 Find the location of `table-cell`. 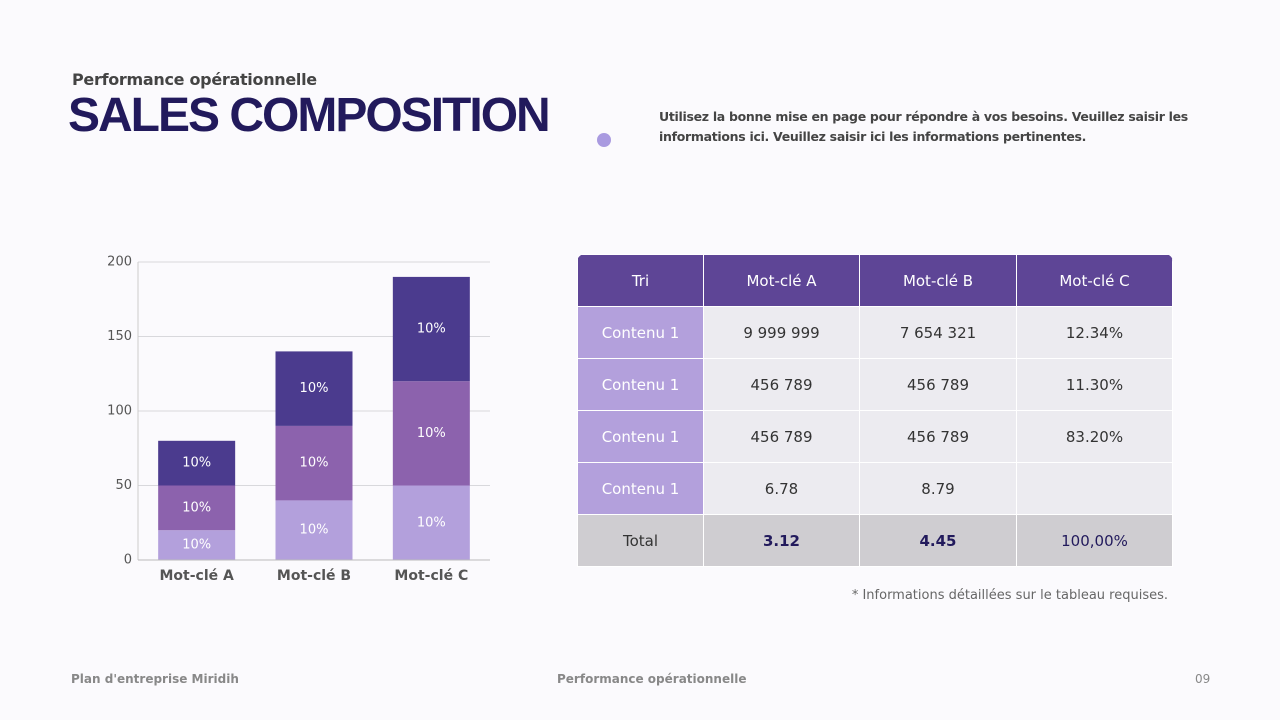

table-cell is located at coordinates (1094, 488).